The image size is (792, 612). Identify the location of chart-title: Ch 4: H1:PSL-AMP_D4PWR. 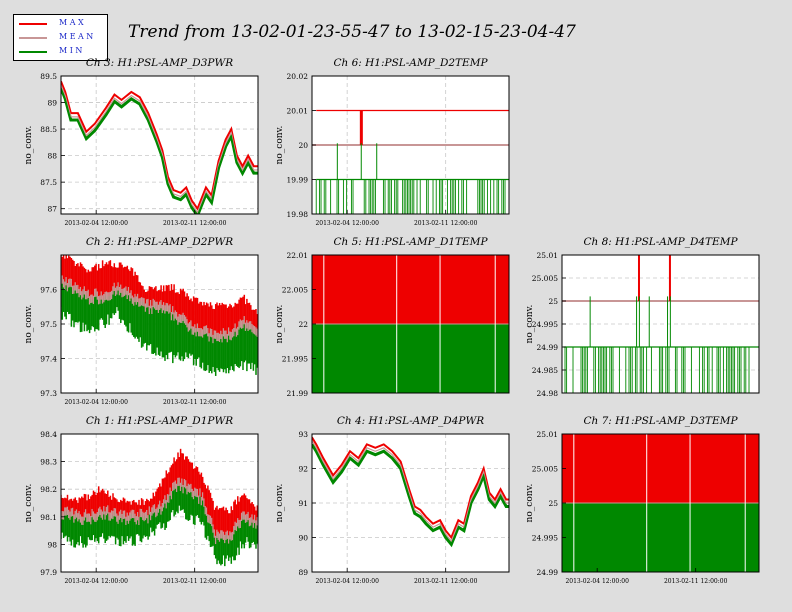
(410, 421).